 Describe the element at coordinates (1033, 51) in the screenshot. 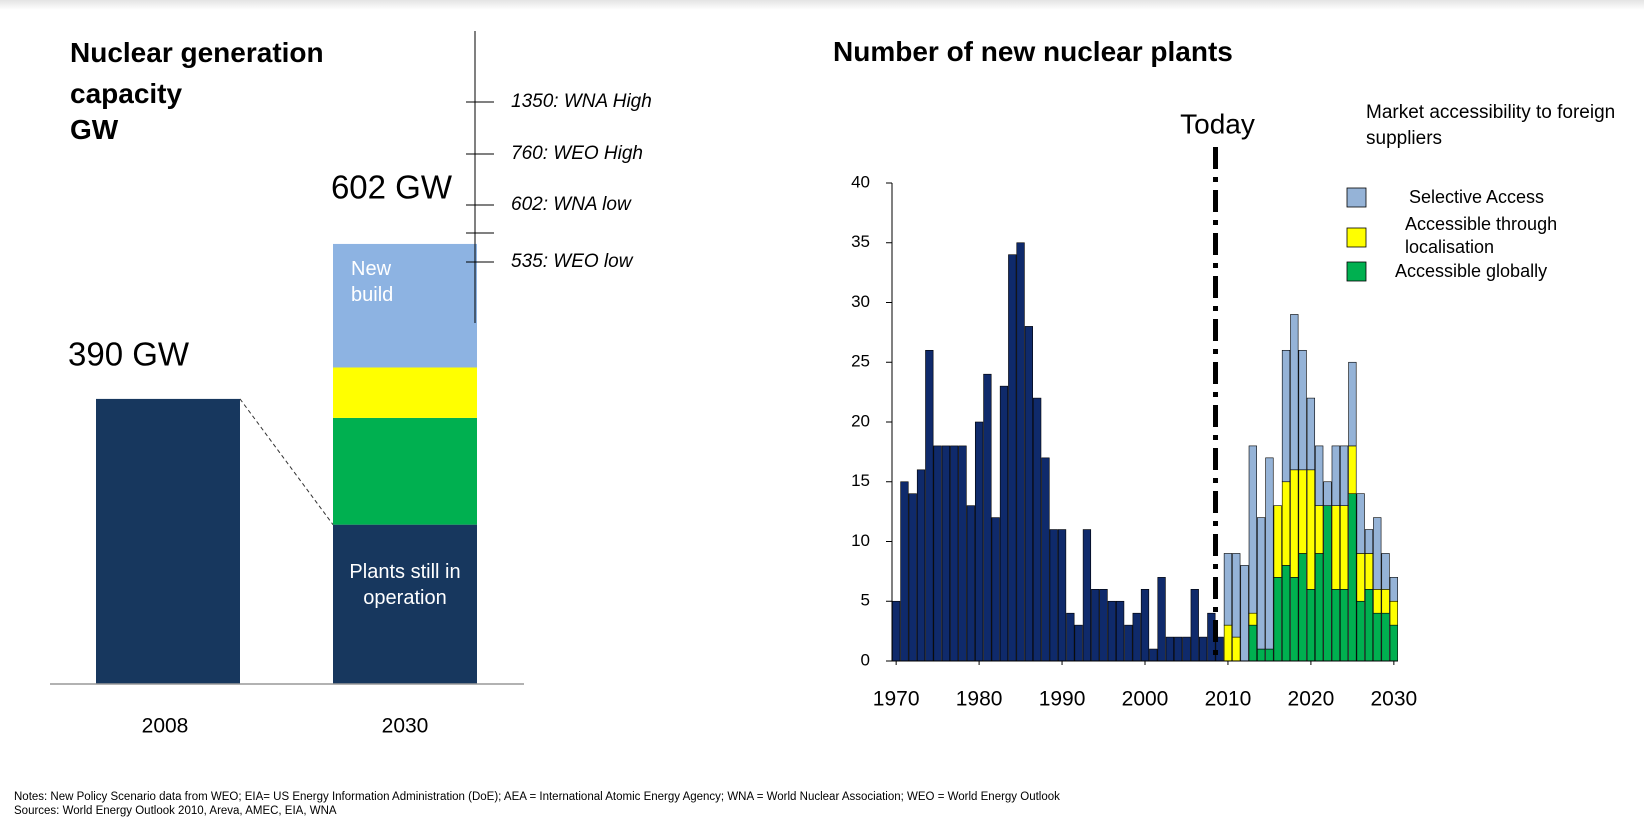

I see `right-title: Number of new nuclear plants` at that location.